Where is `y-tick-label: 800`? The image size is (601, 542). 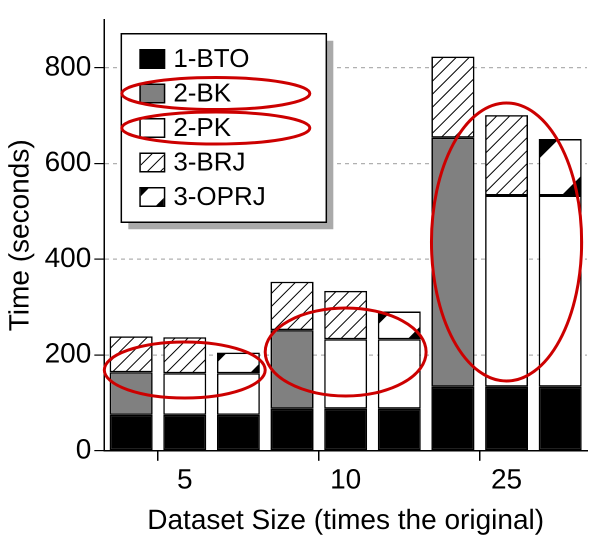
y-tick-label: 800 is located at coordinates (68, 66).